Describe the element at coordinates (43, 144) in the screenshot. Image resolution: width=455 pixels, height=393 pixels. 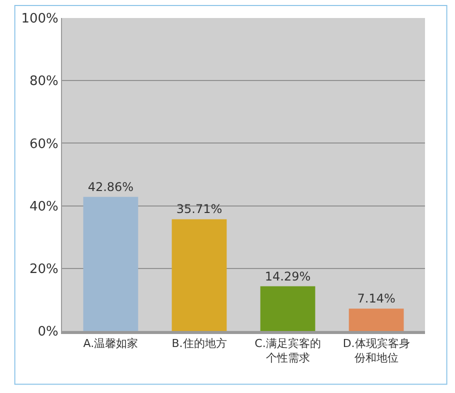
I see `y-tick-label: 60%` at that location.